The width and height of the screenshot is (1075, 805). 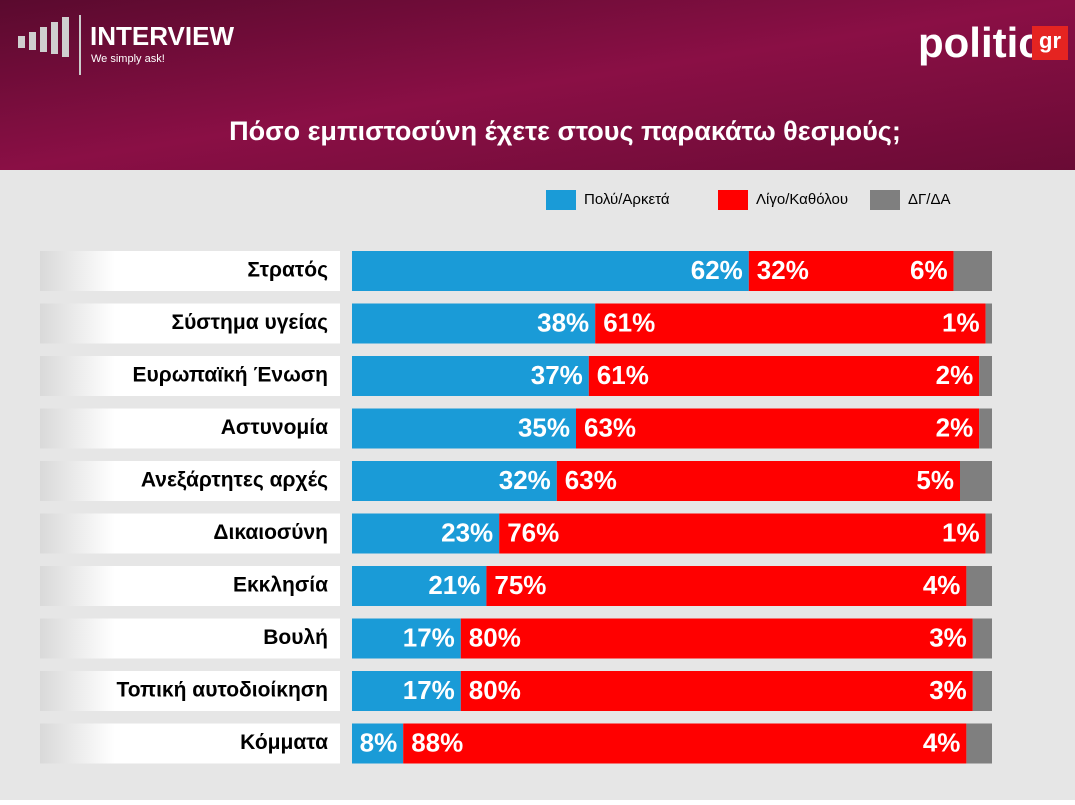 What do you see at coordinates (980, 42) in the screenshot?
I see `logo: politic` at bounding box center [980, 42].